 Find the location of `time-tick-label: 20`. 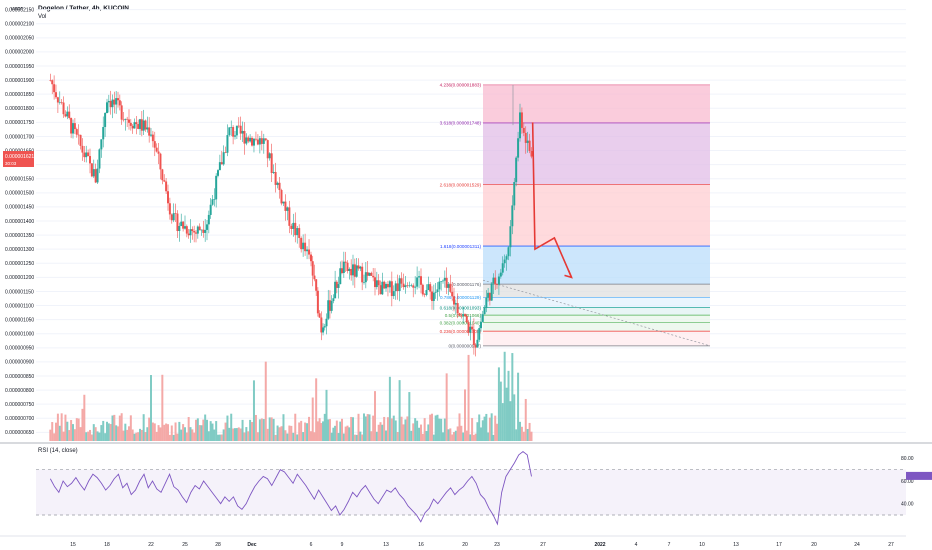

time-tick-label: 20 is located at coordinates (465, 545).